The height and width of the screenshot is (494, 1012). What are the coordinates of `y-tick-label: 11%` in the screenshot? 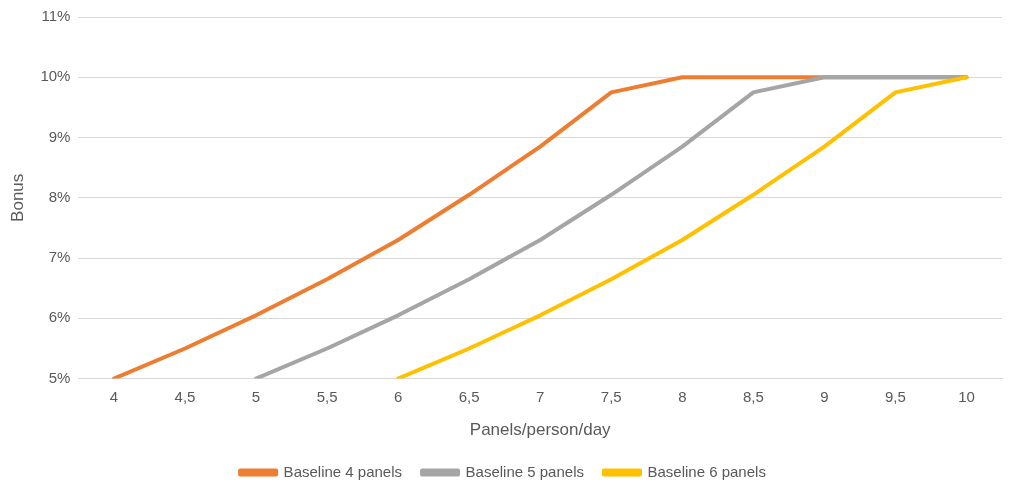 It's located at (56, 16).